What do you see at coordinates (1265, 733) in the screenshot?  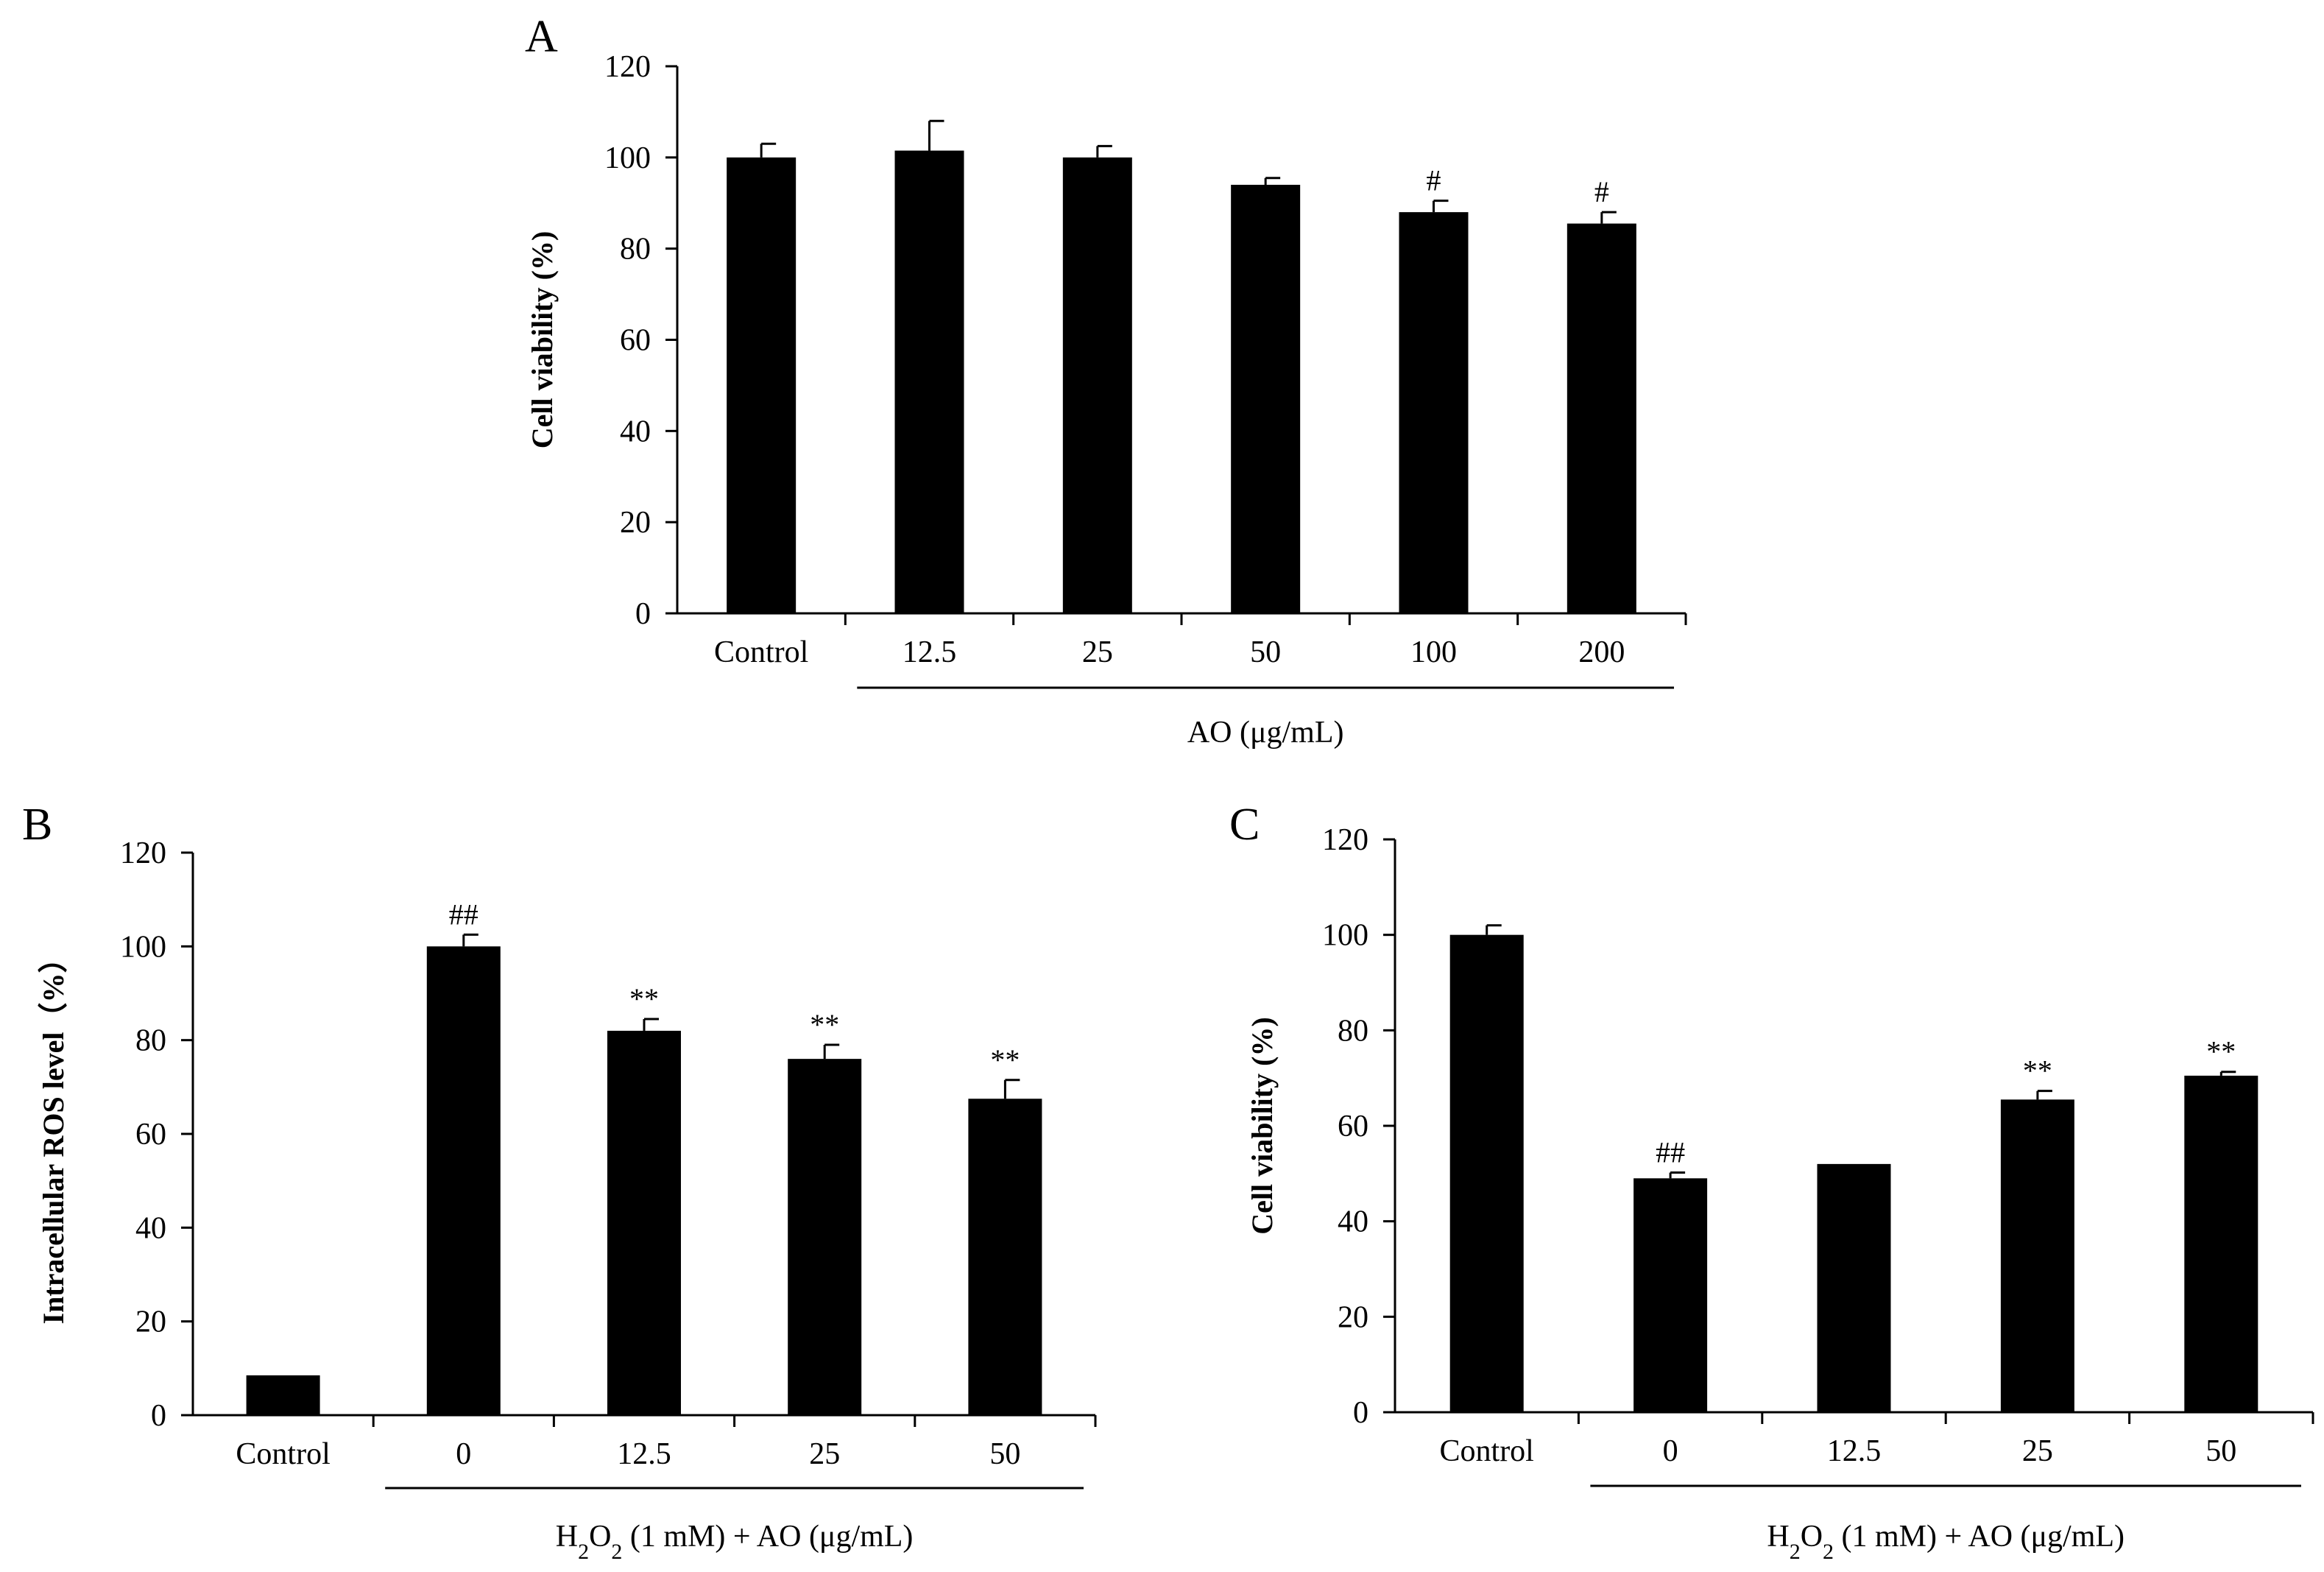 I see `x-axis-label: AO (μg/mL)` at bounding box center [1265, 733].